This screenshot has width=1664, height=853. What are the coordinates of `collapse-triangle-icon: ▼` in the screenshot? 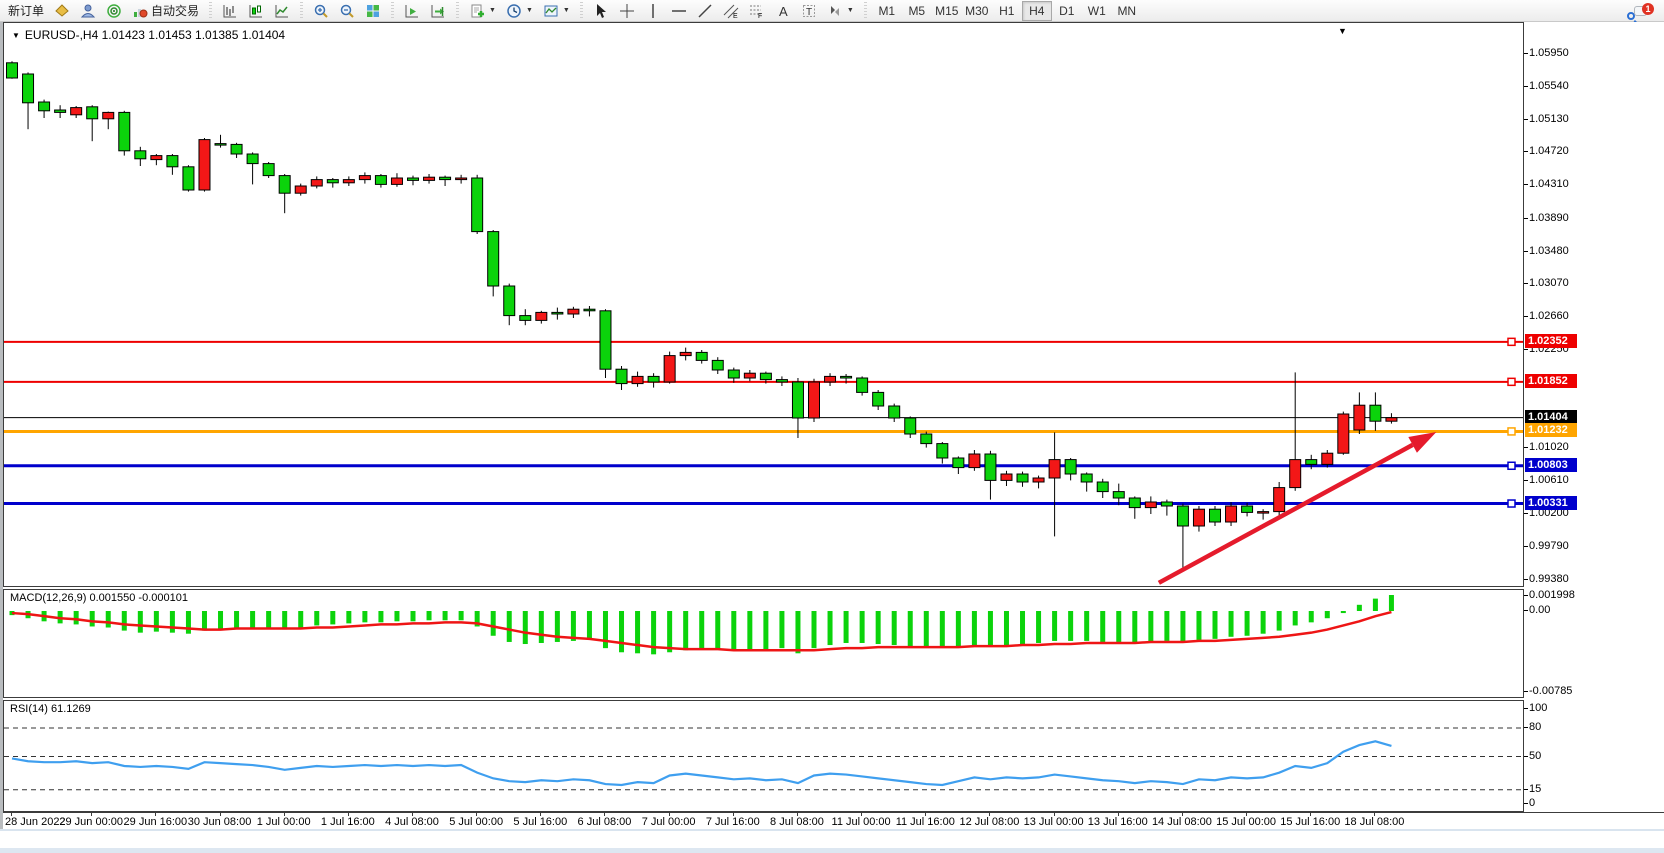 It's located at (16, 35).